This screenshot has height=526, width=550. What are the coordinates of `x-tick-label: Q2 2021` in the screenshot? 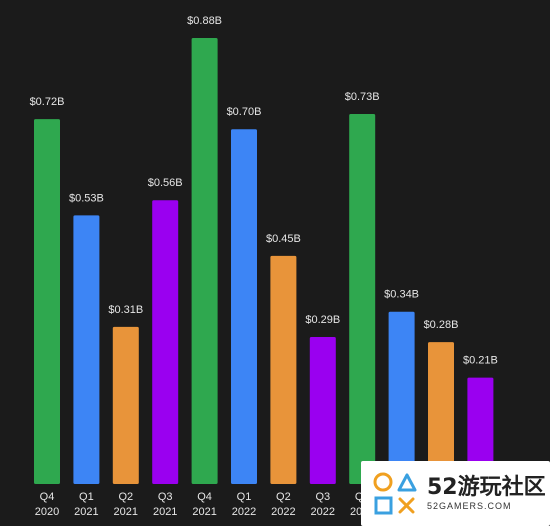 It's located at (126, 504).